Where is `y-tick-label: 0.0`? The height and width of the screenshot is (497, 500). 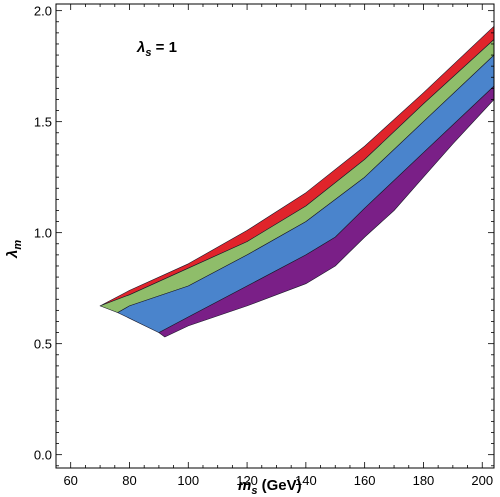
y-tick-label: 0.0 is located at coordinates (43, 455).